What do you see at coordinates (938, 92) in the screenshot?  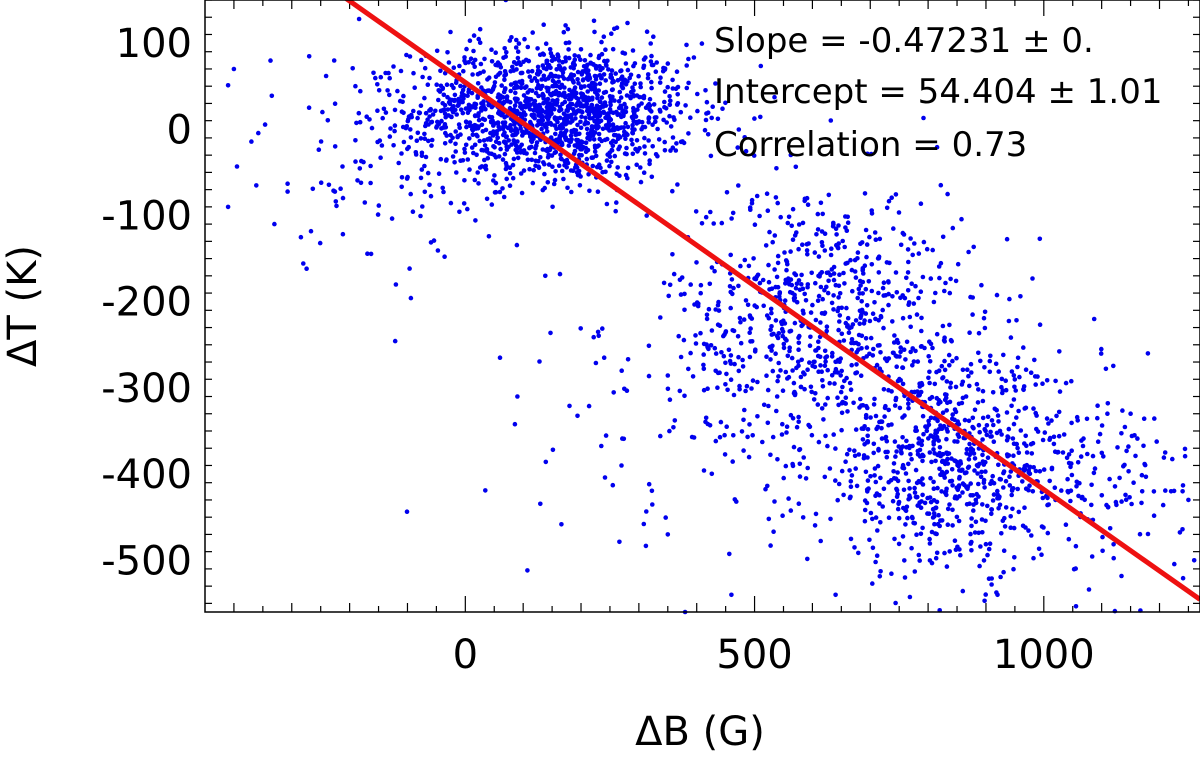 I see `intercept-annotation: Intercept = 54.404 ± 1.01` at bounding box center [938, 92].